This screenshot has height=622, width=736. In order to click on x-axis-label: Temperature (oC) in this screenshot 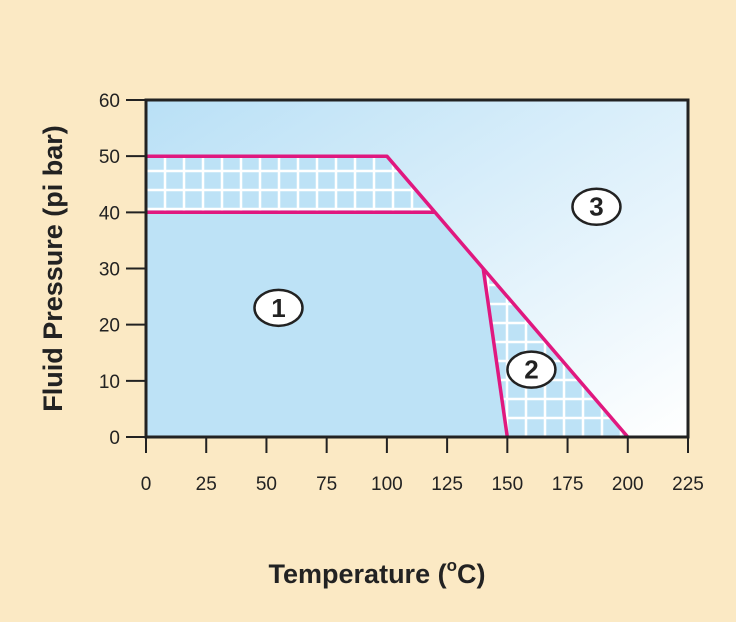, I will do `click(377, 572)`.